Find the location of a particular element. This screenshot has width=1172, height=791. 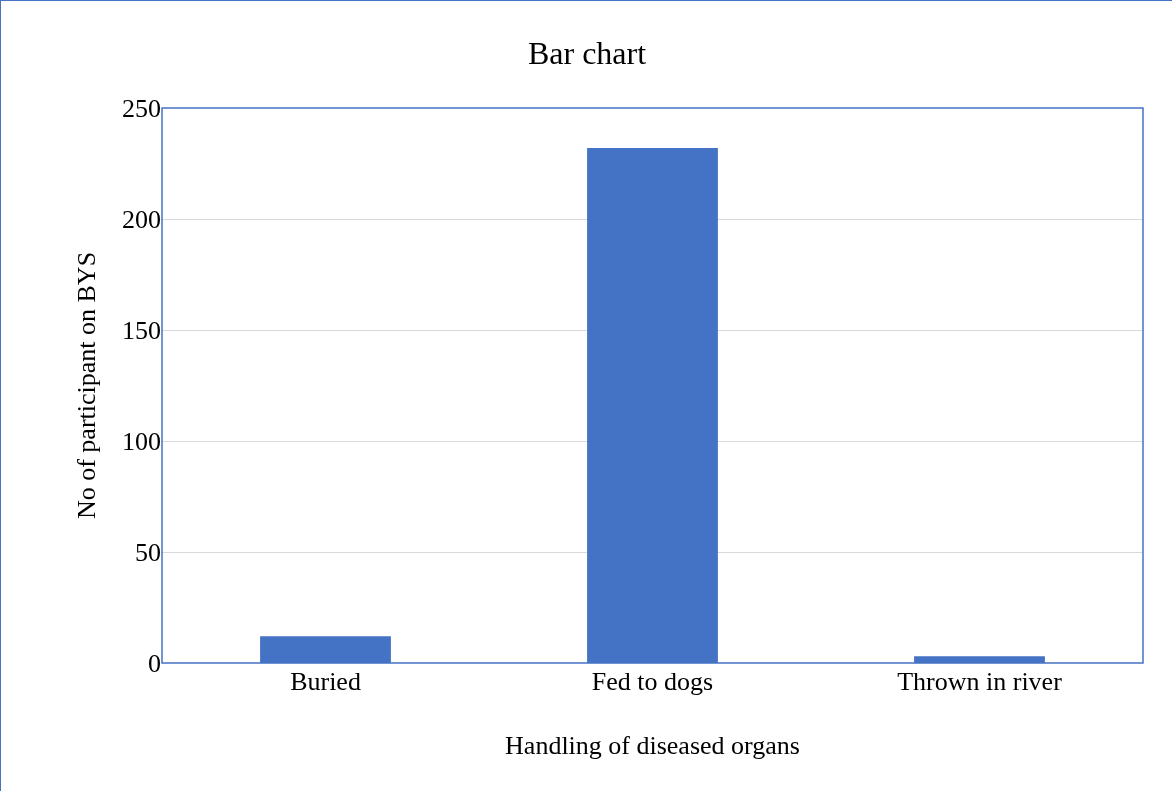

y-tick-label: 150 is located at coordinates (141, 331).